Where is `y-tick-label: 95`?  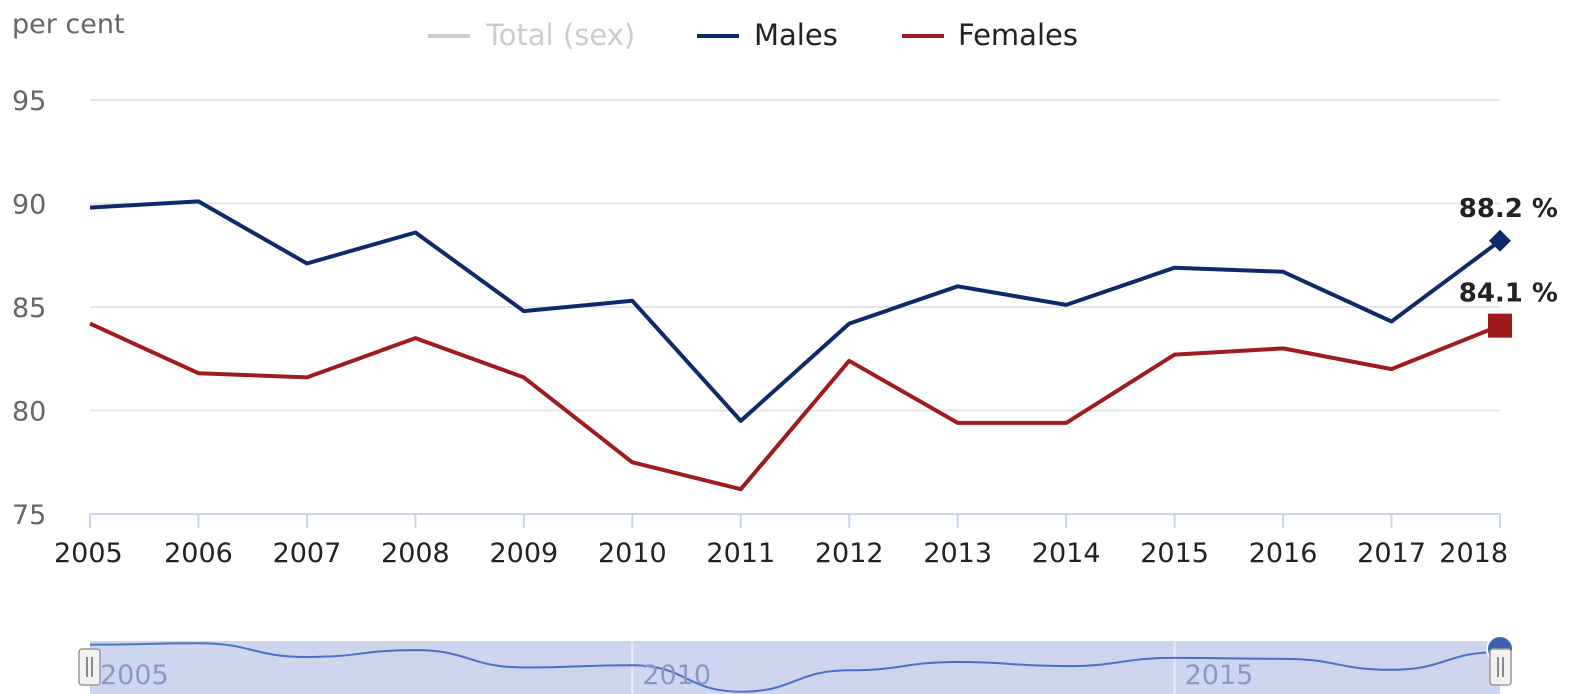
y-tick-label: 95 is located at coordinates (29, 101).